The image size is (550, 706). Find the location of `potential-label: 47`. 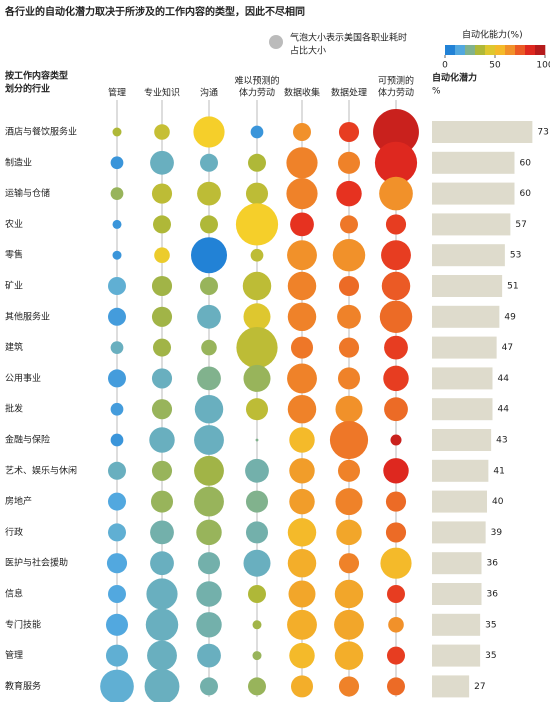

potential-label: 47 is located at coordinates (507, 348).